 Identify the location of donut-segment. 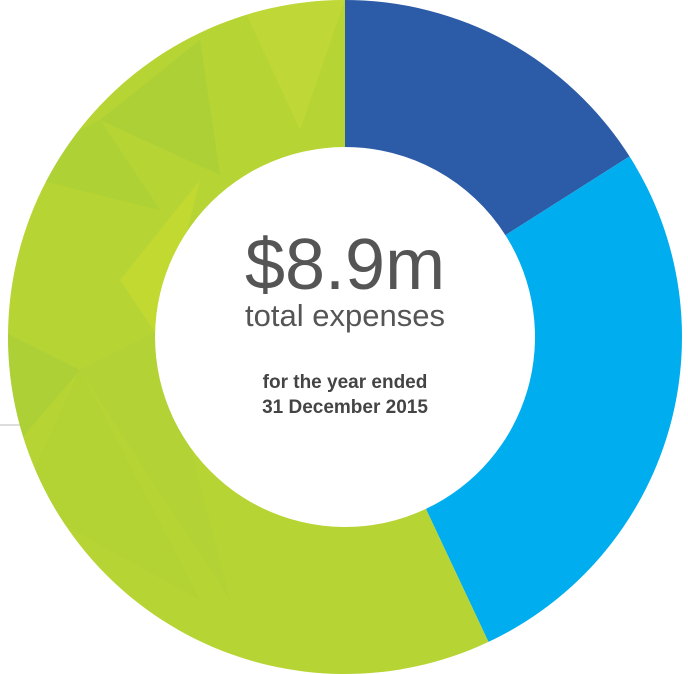
(487, 118).